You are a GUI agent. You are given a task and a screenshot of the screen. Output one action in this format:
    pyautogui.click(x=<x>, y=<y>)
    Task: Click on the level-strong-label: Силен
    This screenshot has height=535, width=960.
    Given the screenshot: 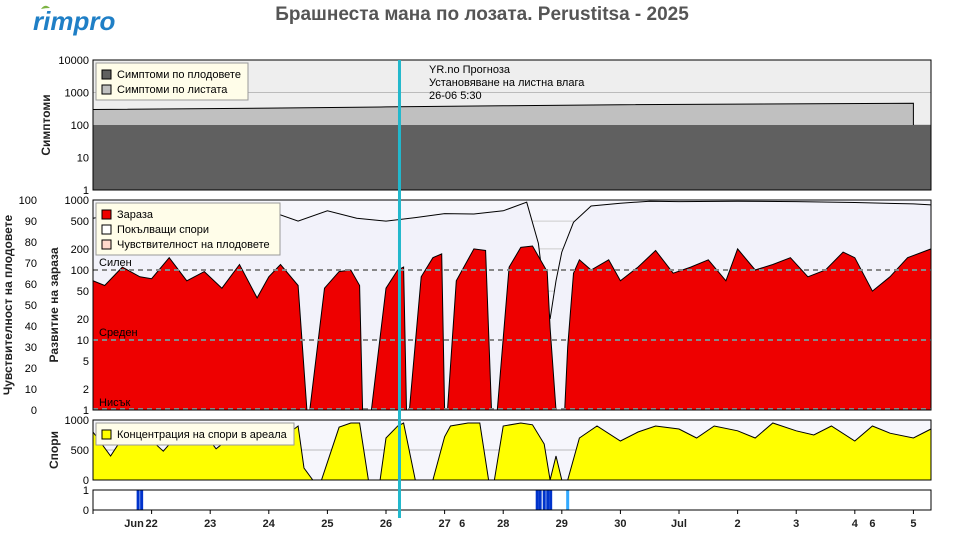 What is the action you would take?
    pyautogui.click(x=115, y=263)
    